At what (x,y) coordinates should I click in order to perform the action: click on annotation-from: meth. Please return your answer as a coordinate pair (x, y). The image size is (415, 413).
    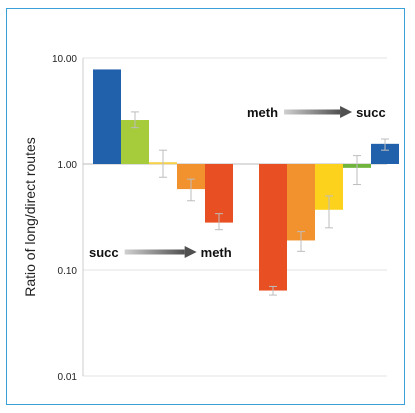
    Looking at the image, I should click on (262, 112).